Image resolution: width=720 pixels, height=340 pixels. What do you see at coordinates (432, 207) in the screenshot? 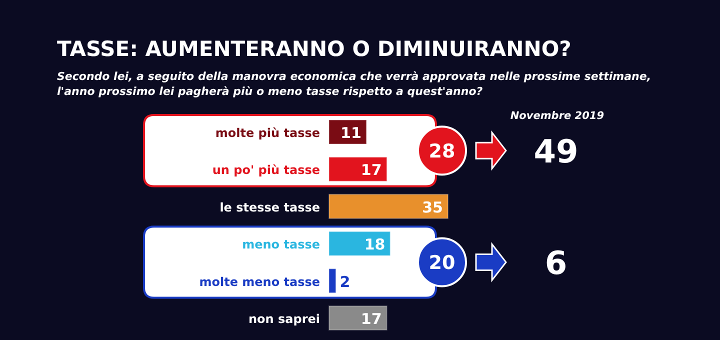
I see `data-label: 35` at bounding box center [432, 207].